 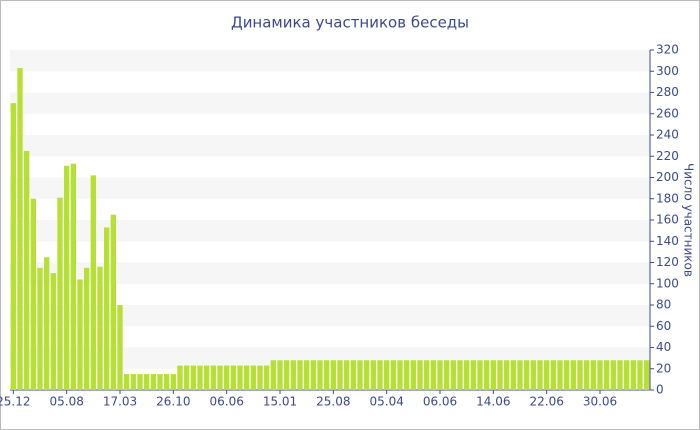 What do you see at coordinates (493, 402) in the screenshot?
I see `x-tick-label: 14.06` at bounding box center [493, 402].